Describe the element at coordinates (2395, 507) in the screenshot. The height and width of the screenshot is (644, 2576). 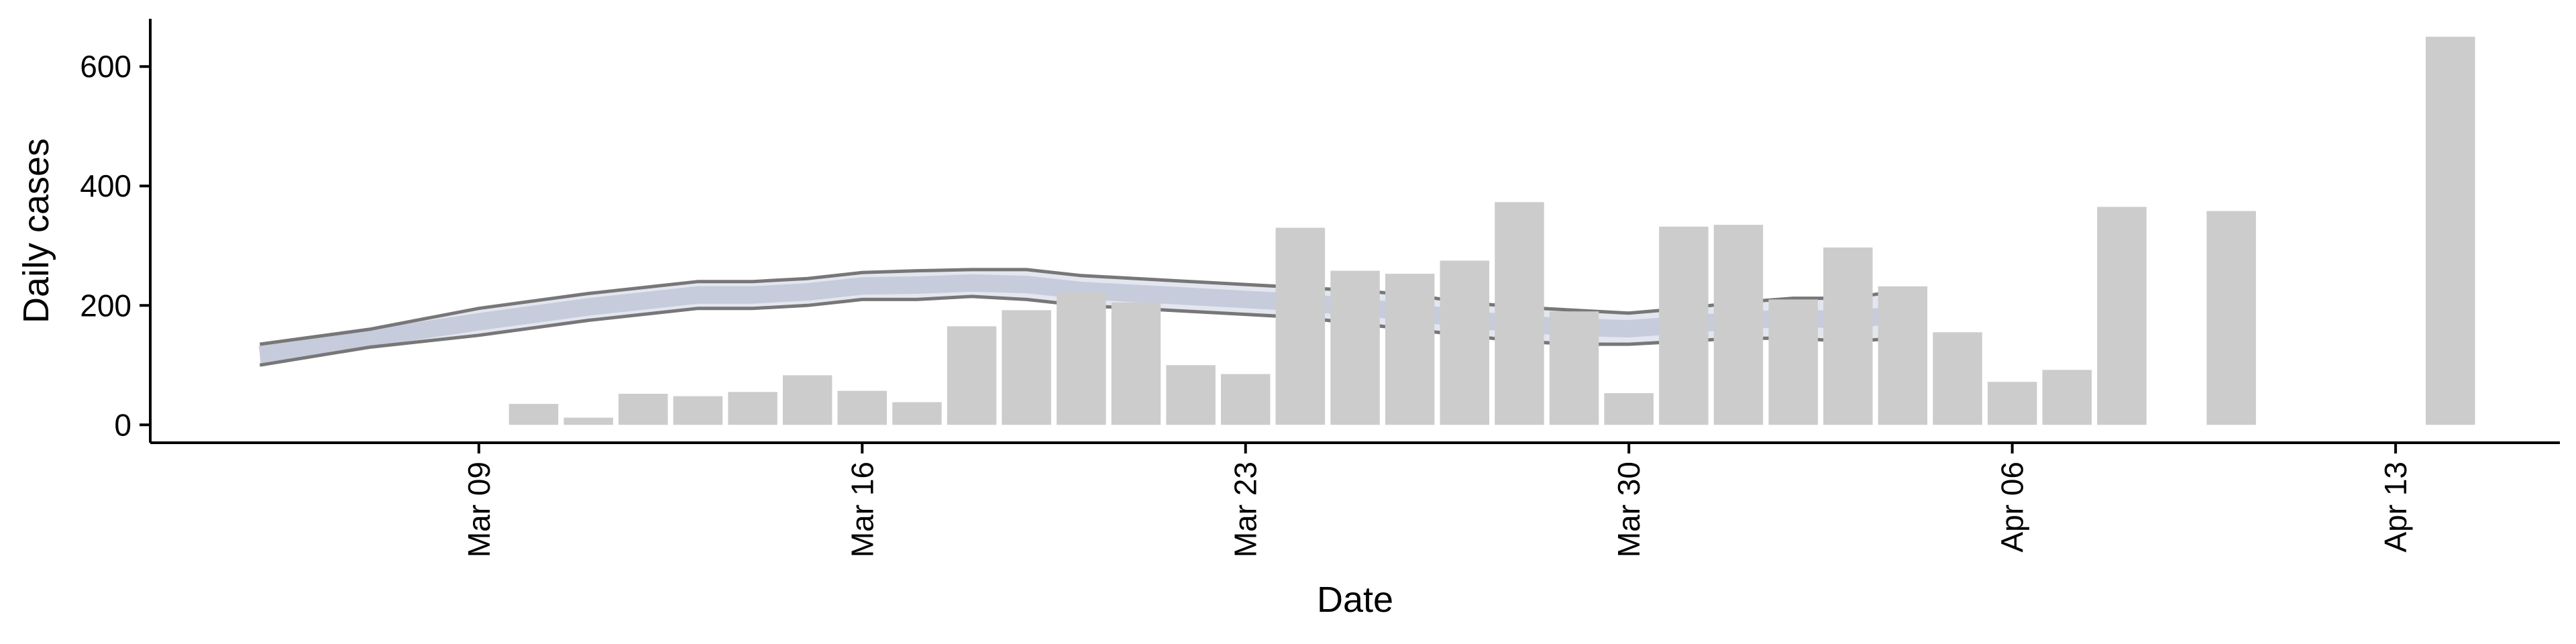
I see `x-tick-label-2020-04-13: Apr 13` at that location.